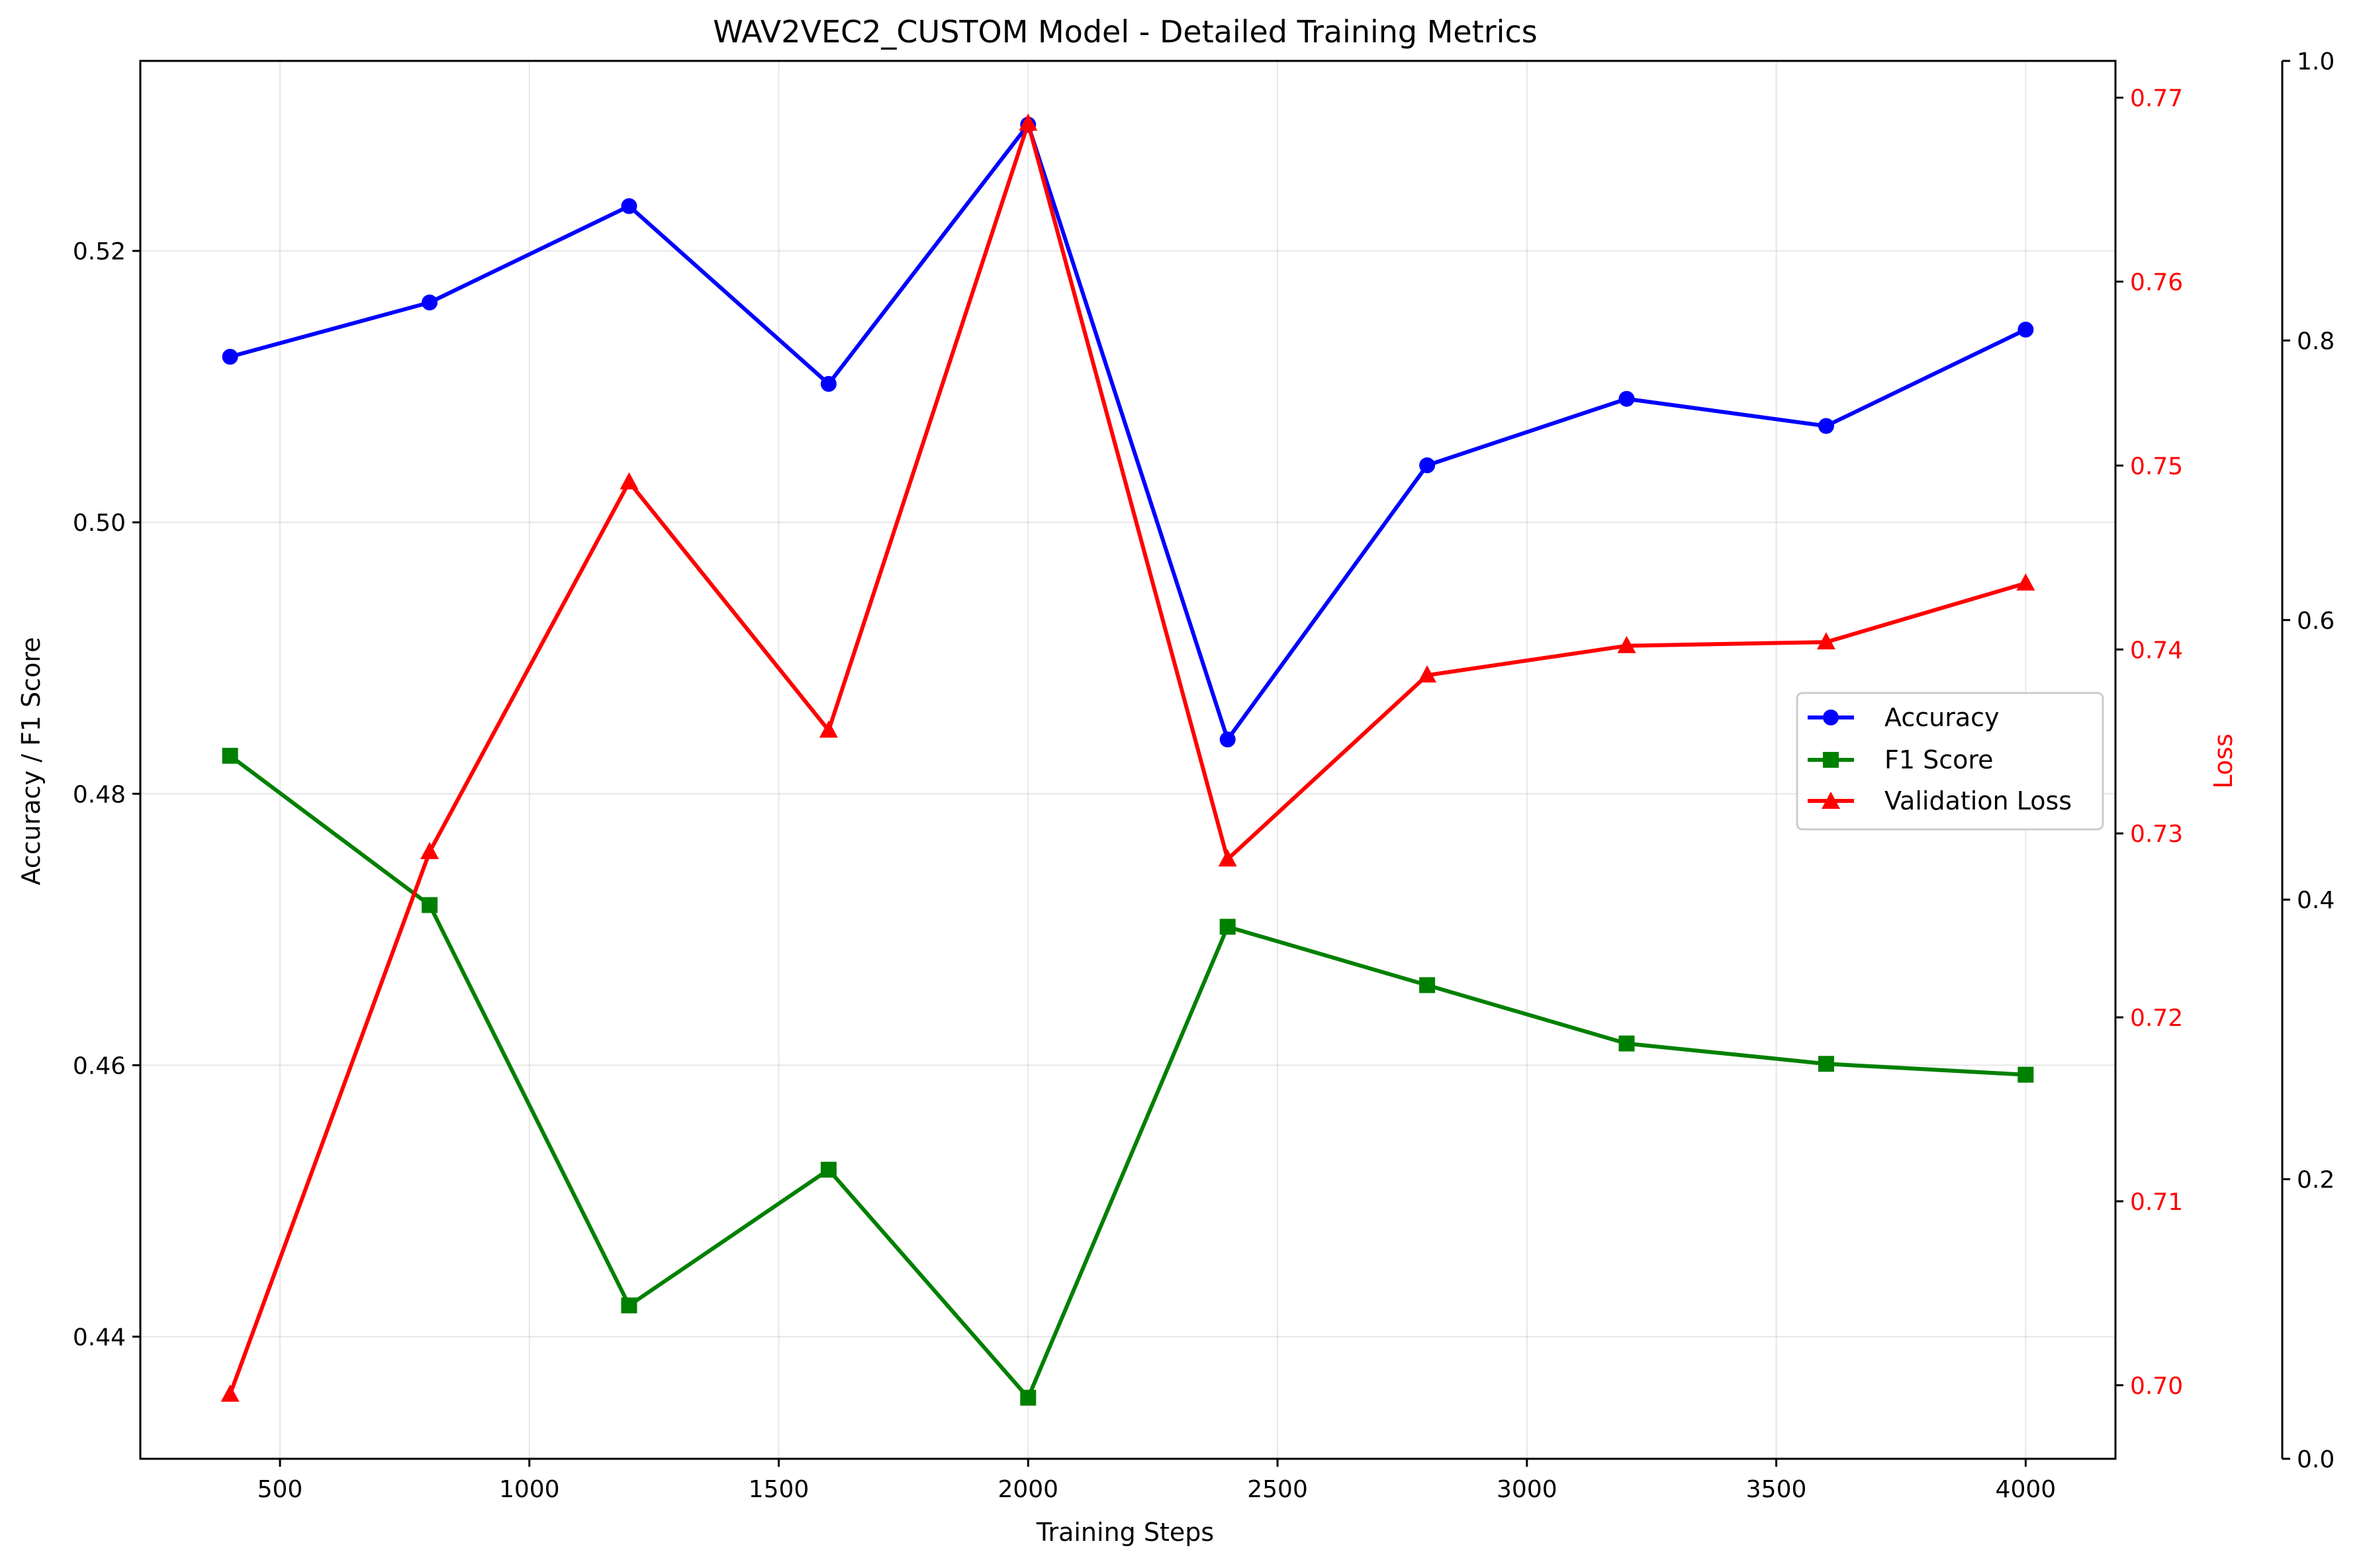 The width and height of the screenshot is (2363, 1568). I want to click on y-left-tick-label: 0.44, so click(99, 1337).